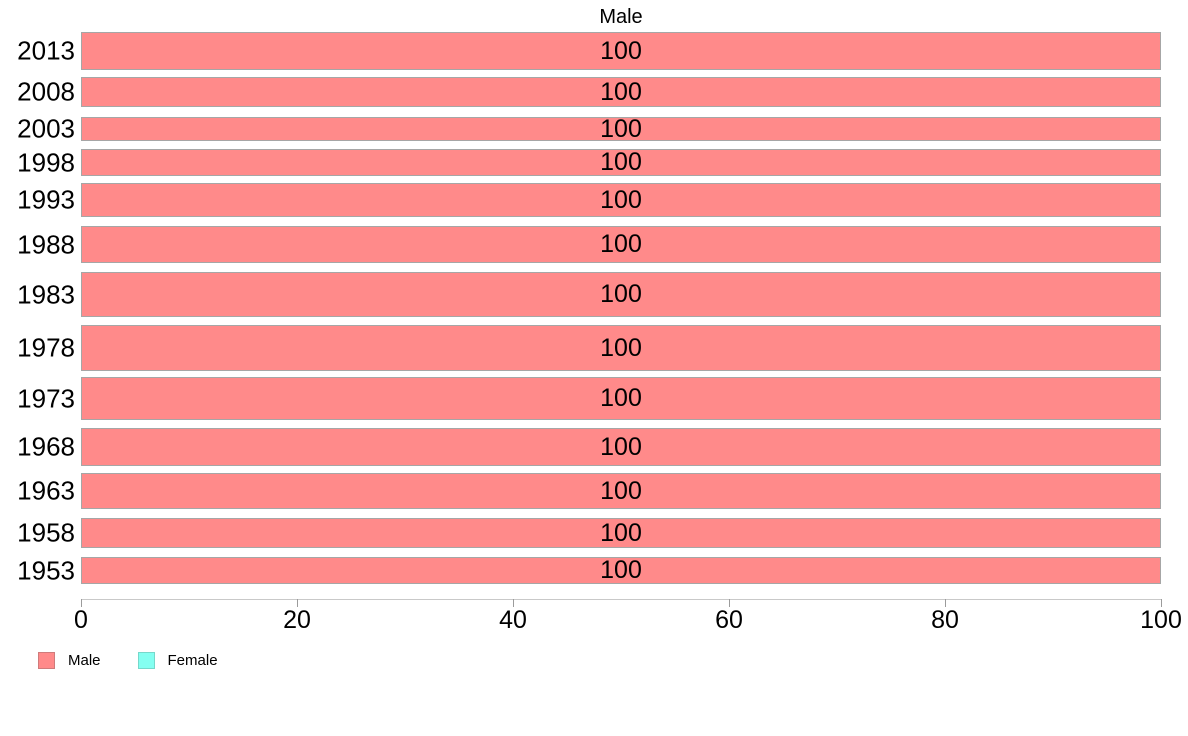  What do you see at coordinates (46, 490) in the screenshot?
I see `y-tick-label: 1963` at bounding box center [46, 490].